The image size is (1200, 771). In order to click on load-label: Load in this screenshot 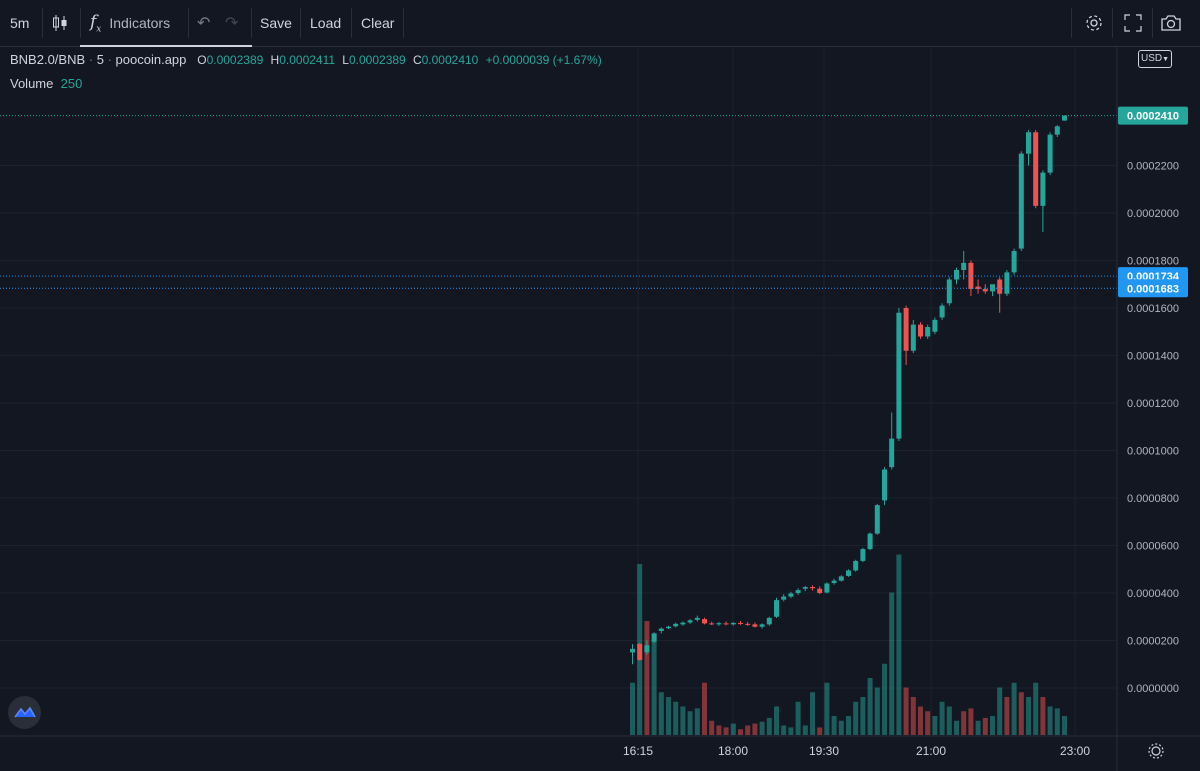, I will do `click(326, 23)`.